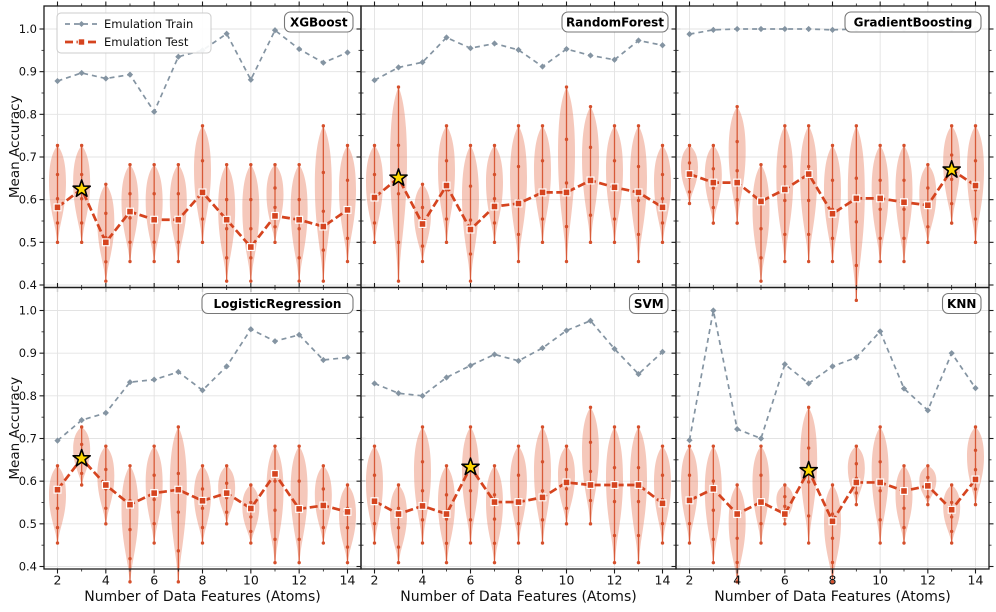 This screenshot has height=612, width=996. What do you see at coordinates (375, 580) in the screenshot?
I see `x-tick-label: 2` at bounding box center [375, 580].